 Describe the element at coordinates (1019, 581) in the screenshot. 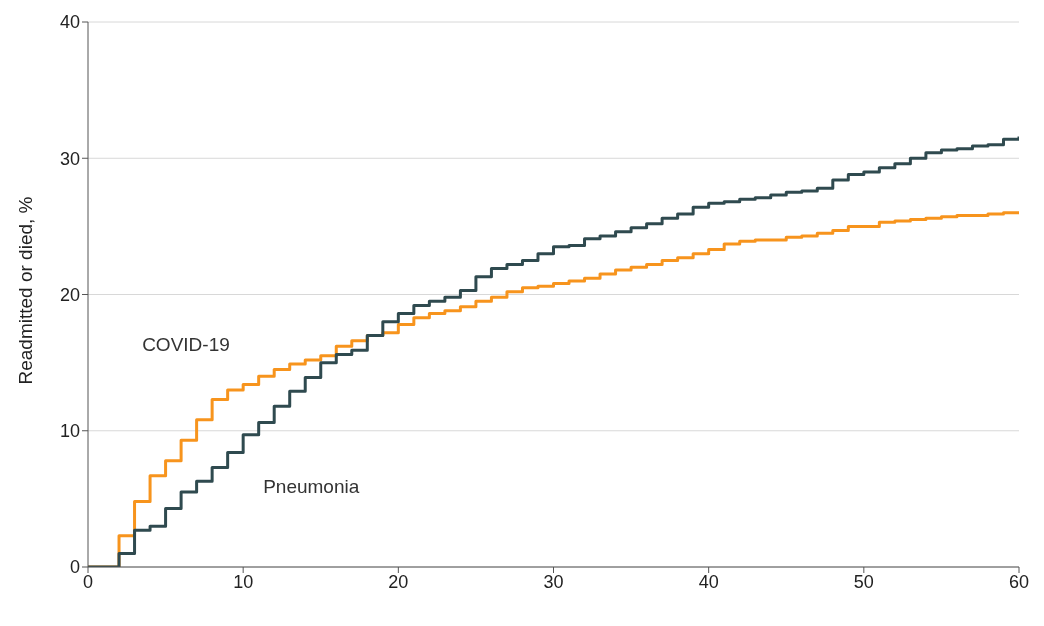

I see `x-tick-label: 60` at that location.